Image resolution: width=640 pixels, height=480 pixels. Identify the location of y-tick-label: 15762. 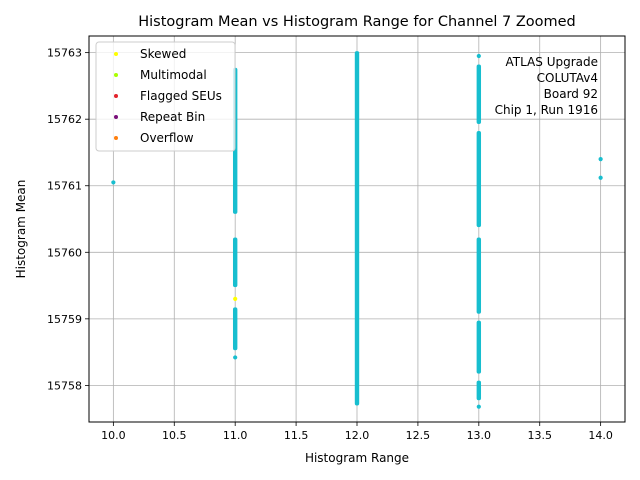
(64, 119).